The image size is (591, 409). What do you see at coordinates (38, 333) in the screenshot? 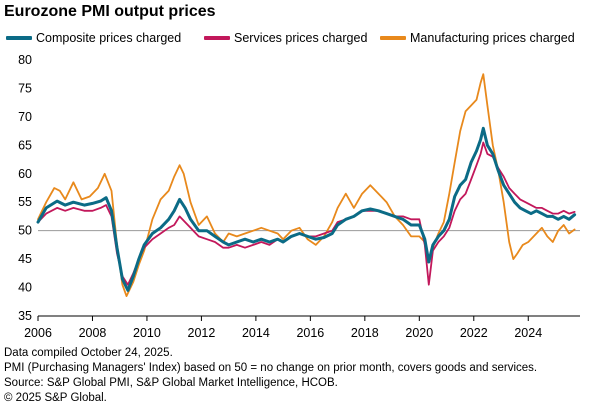
I see `x-tick-label: 2006` at bounding box center [38, 333].